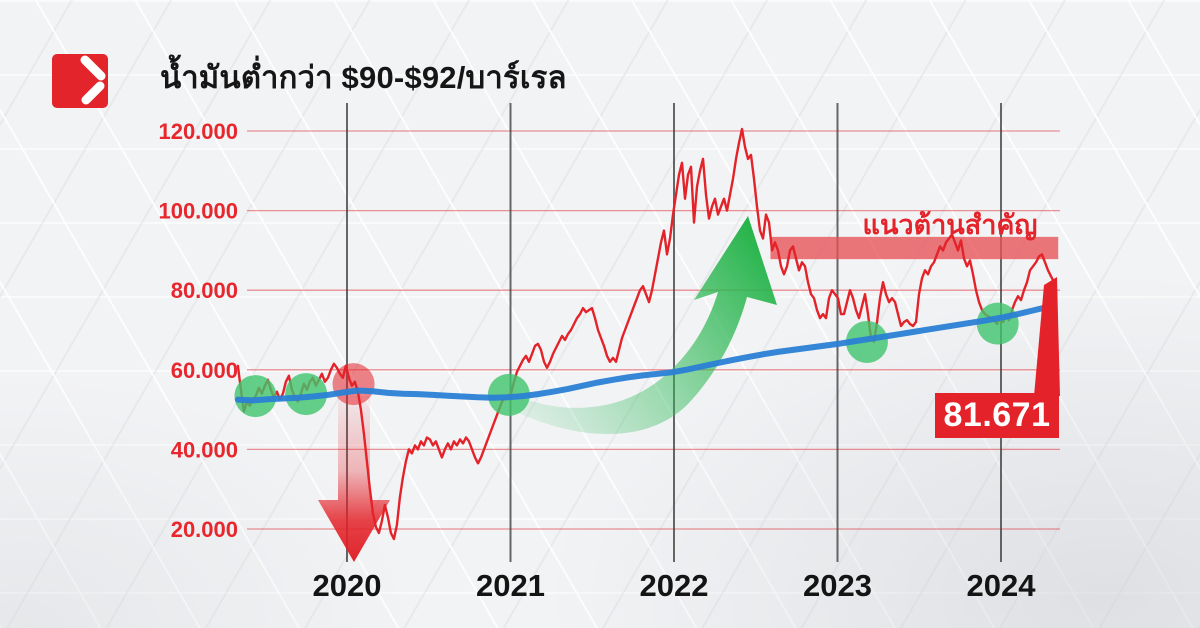 The image size is (1200, 628). I want to click on page-title: น้ำมันต่ำกว่า $90-$92/บาร์เรล, so click(363, 77).